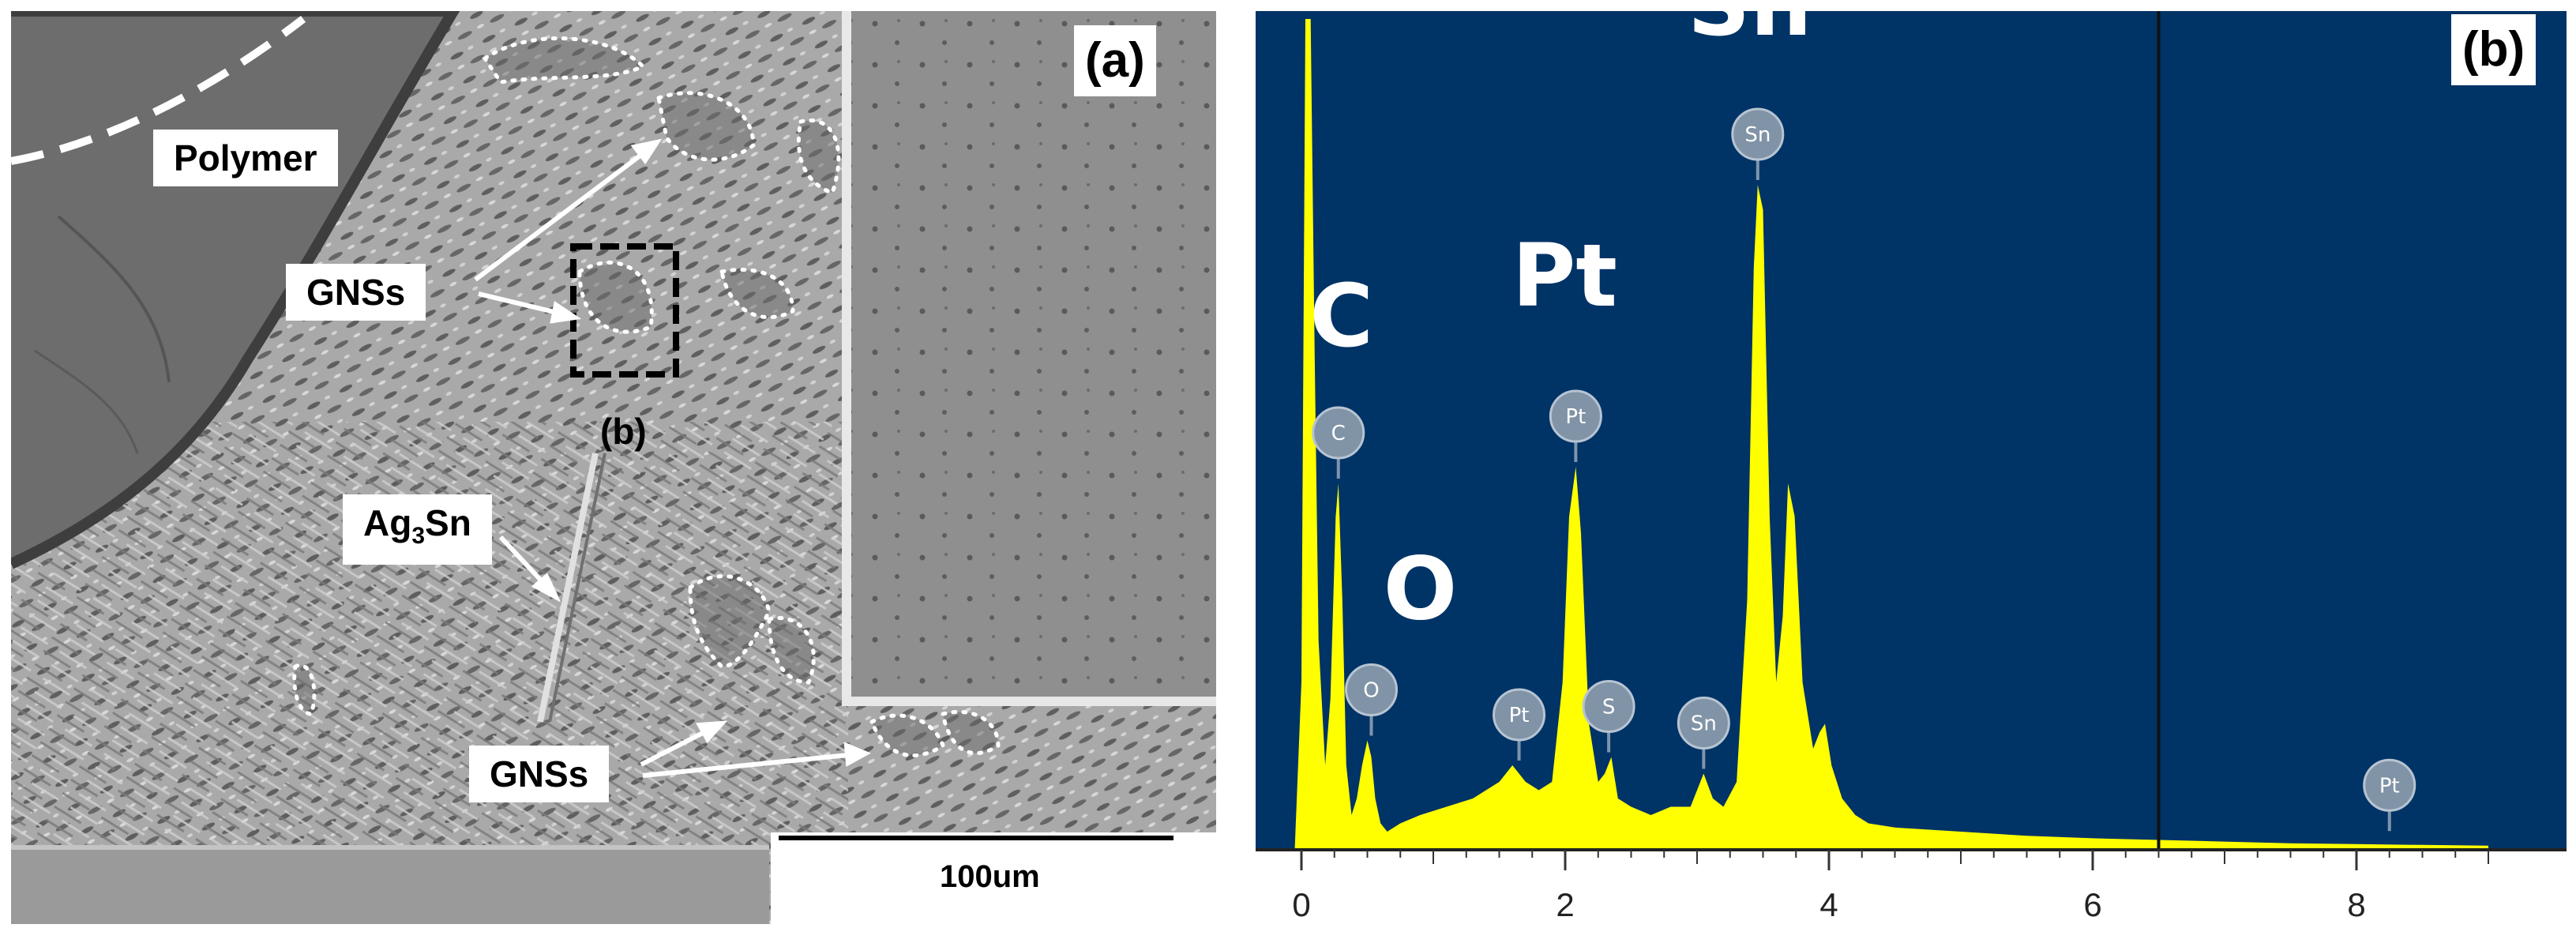 The width and height of the screenshot is (2576, 943). I want to click on x-tick-label: 8, so click(2356, 904).